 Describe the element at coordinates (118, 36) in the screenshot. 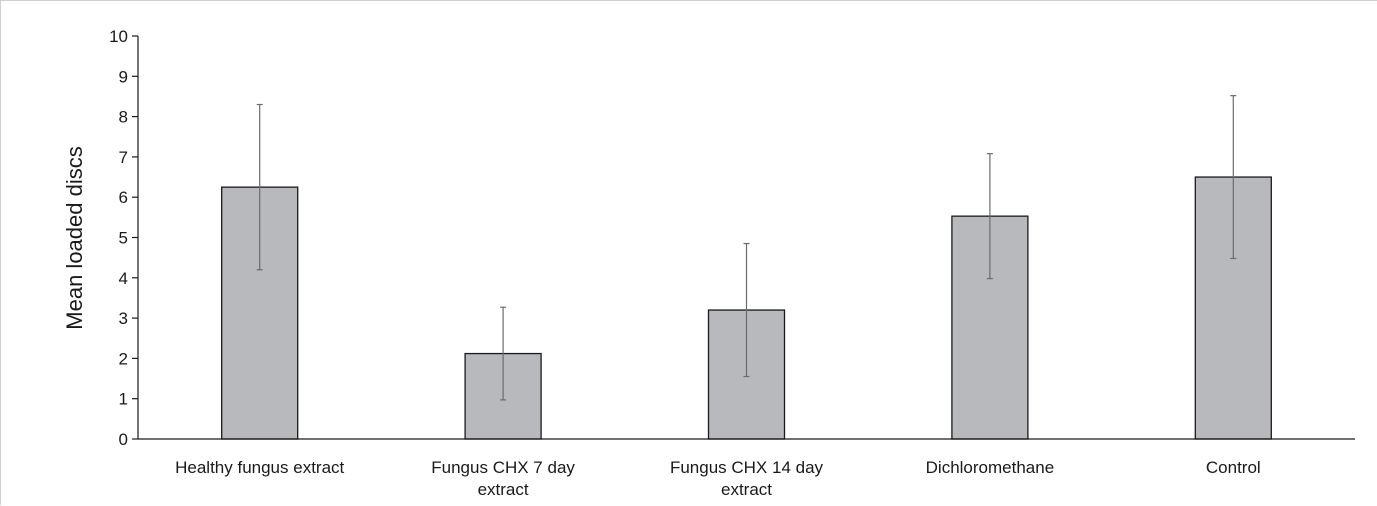

I see `y-tick-label-10: 10` at that location.